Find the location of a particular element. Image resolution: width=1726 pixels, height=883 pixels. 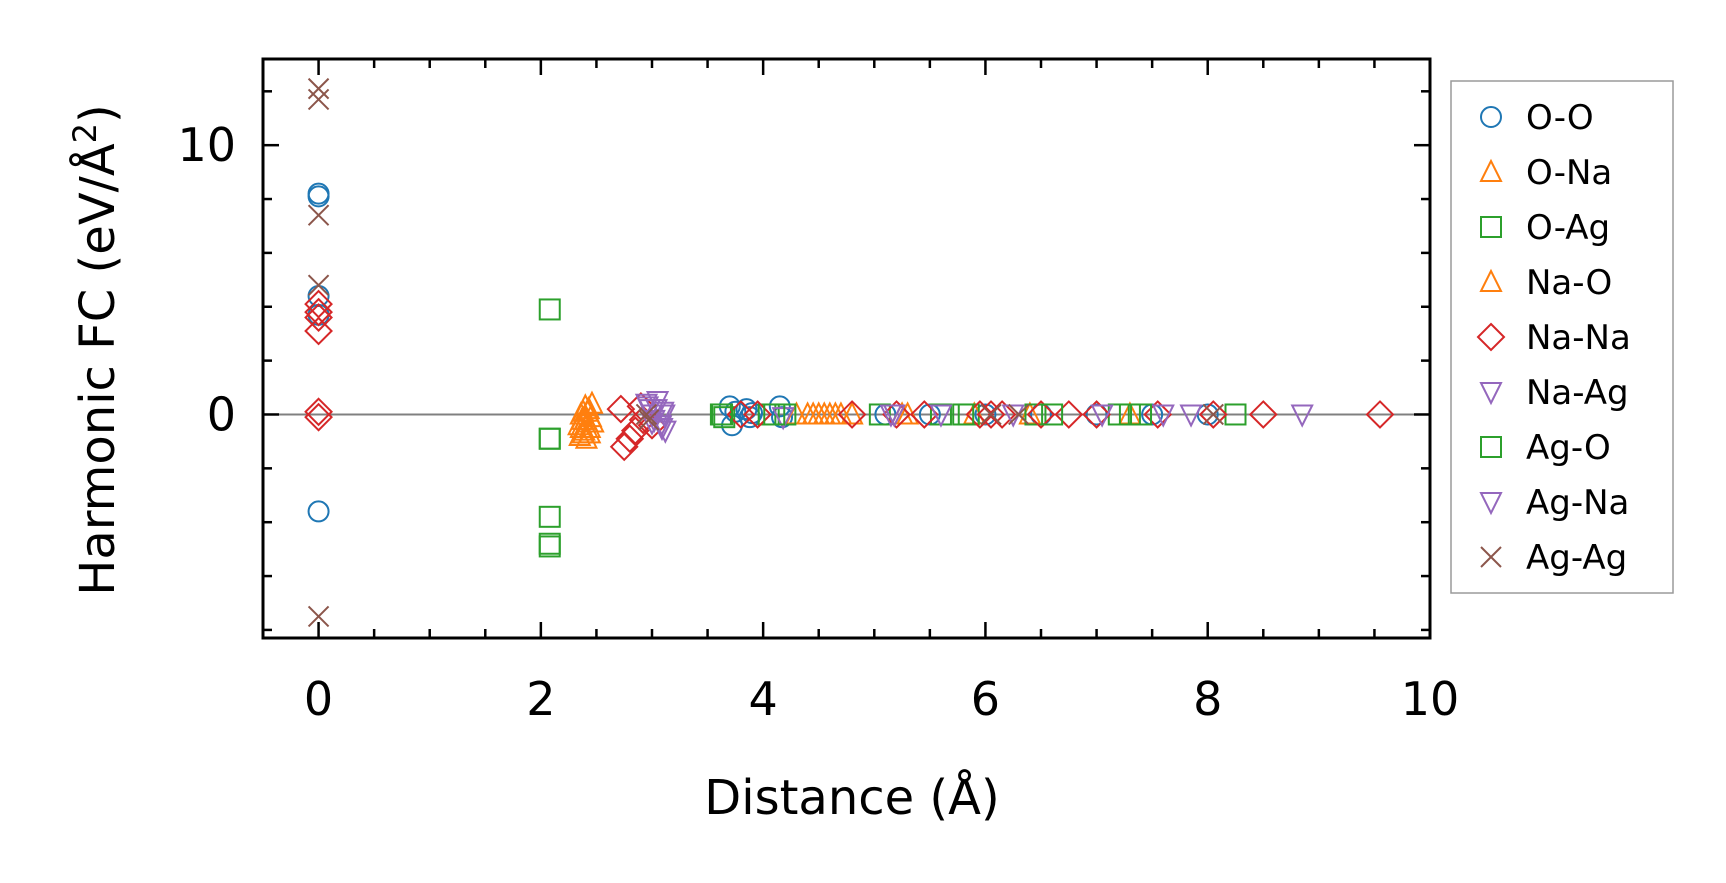

legend-label: Na-Ag is located at coordinates (1577, 393).